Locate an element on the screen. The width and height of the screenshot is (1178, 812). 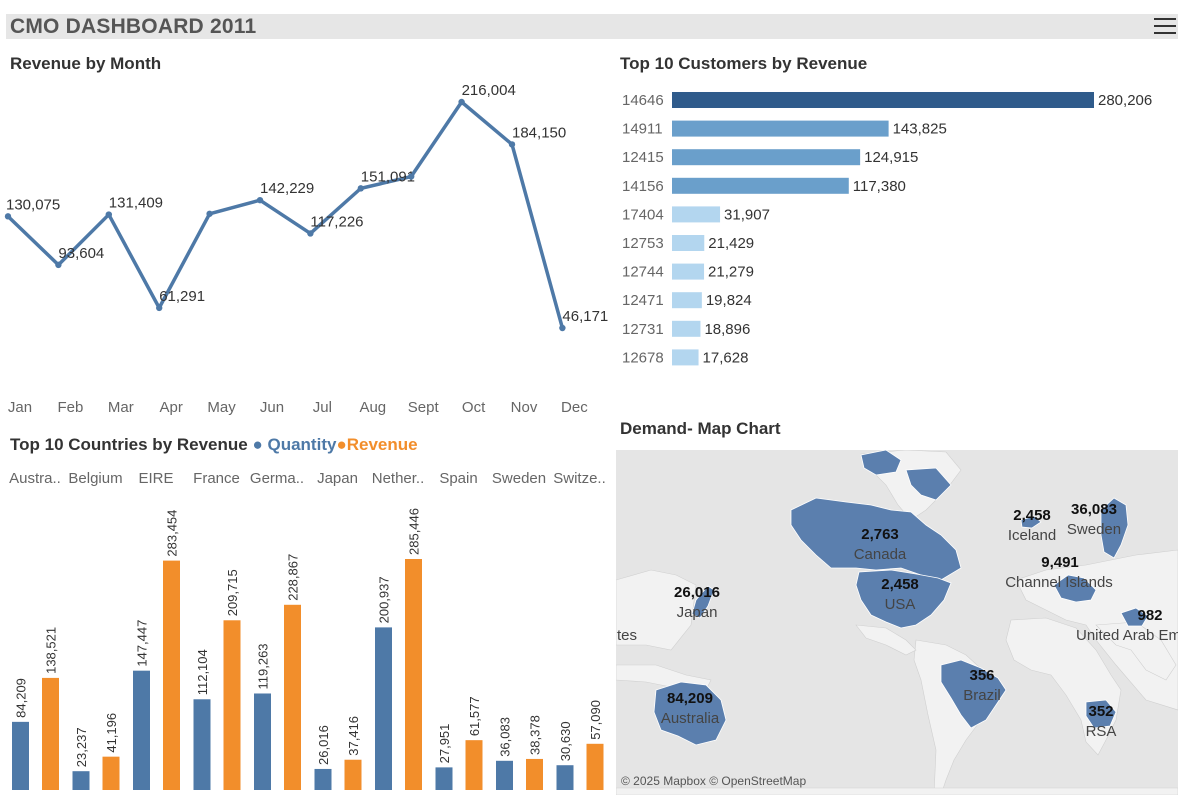
customer-value-label: 143,825 is located at coordinates (920, 129).